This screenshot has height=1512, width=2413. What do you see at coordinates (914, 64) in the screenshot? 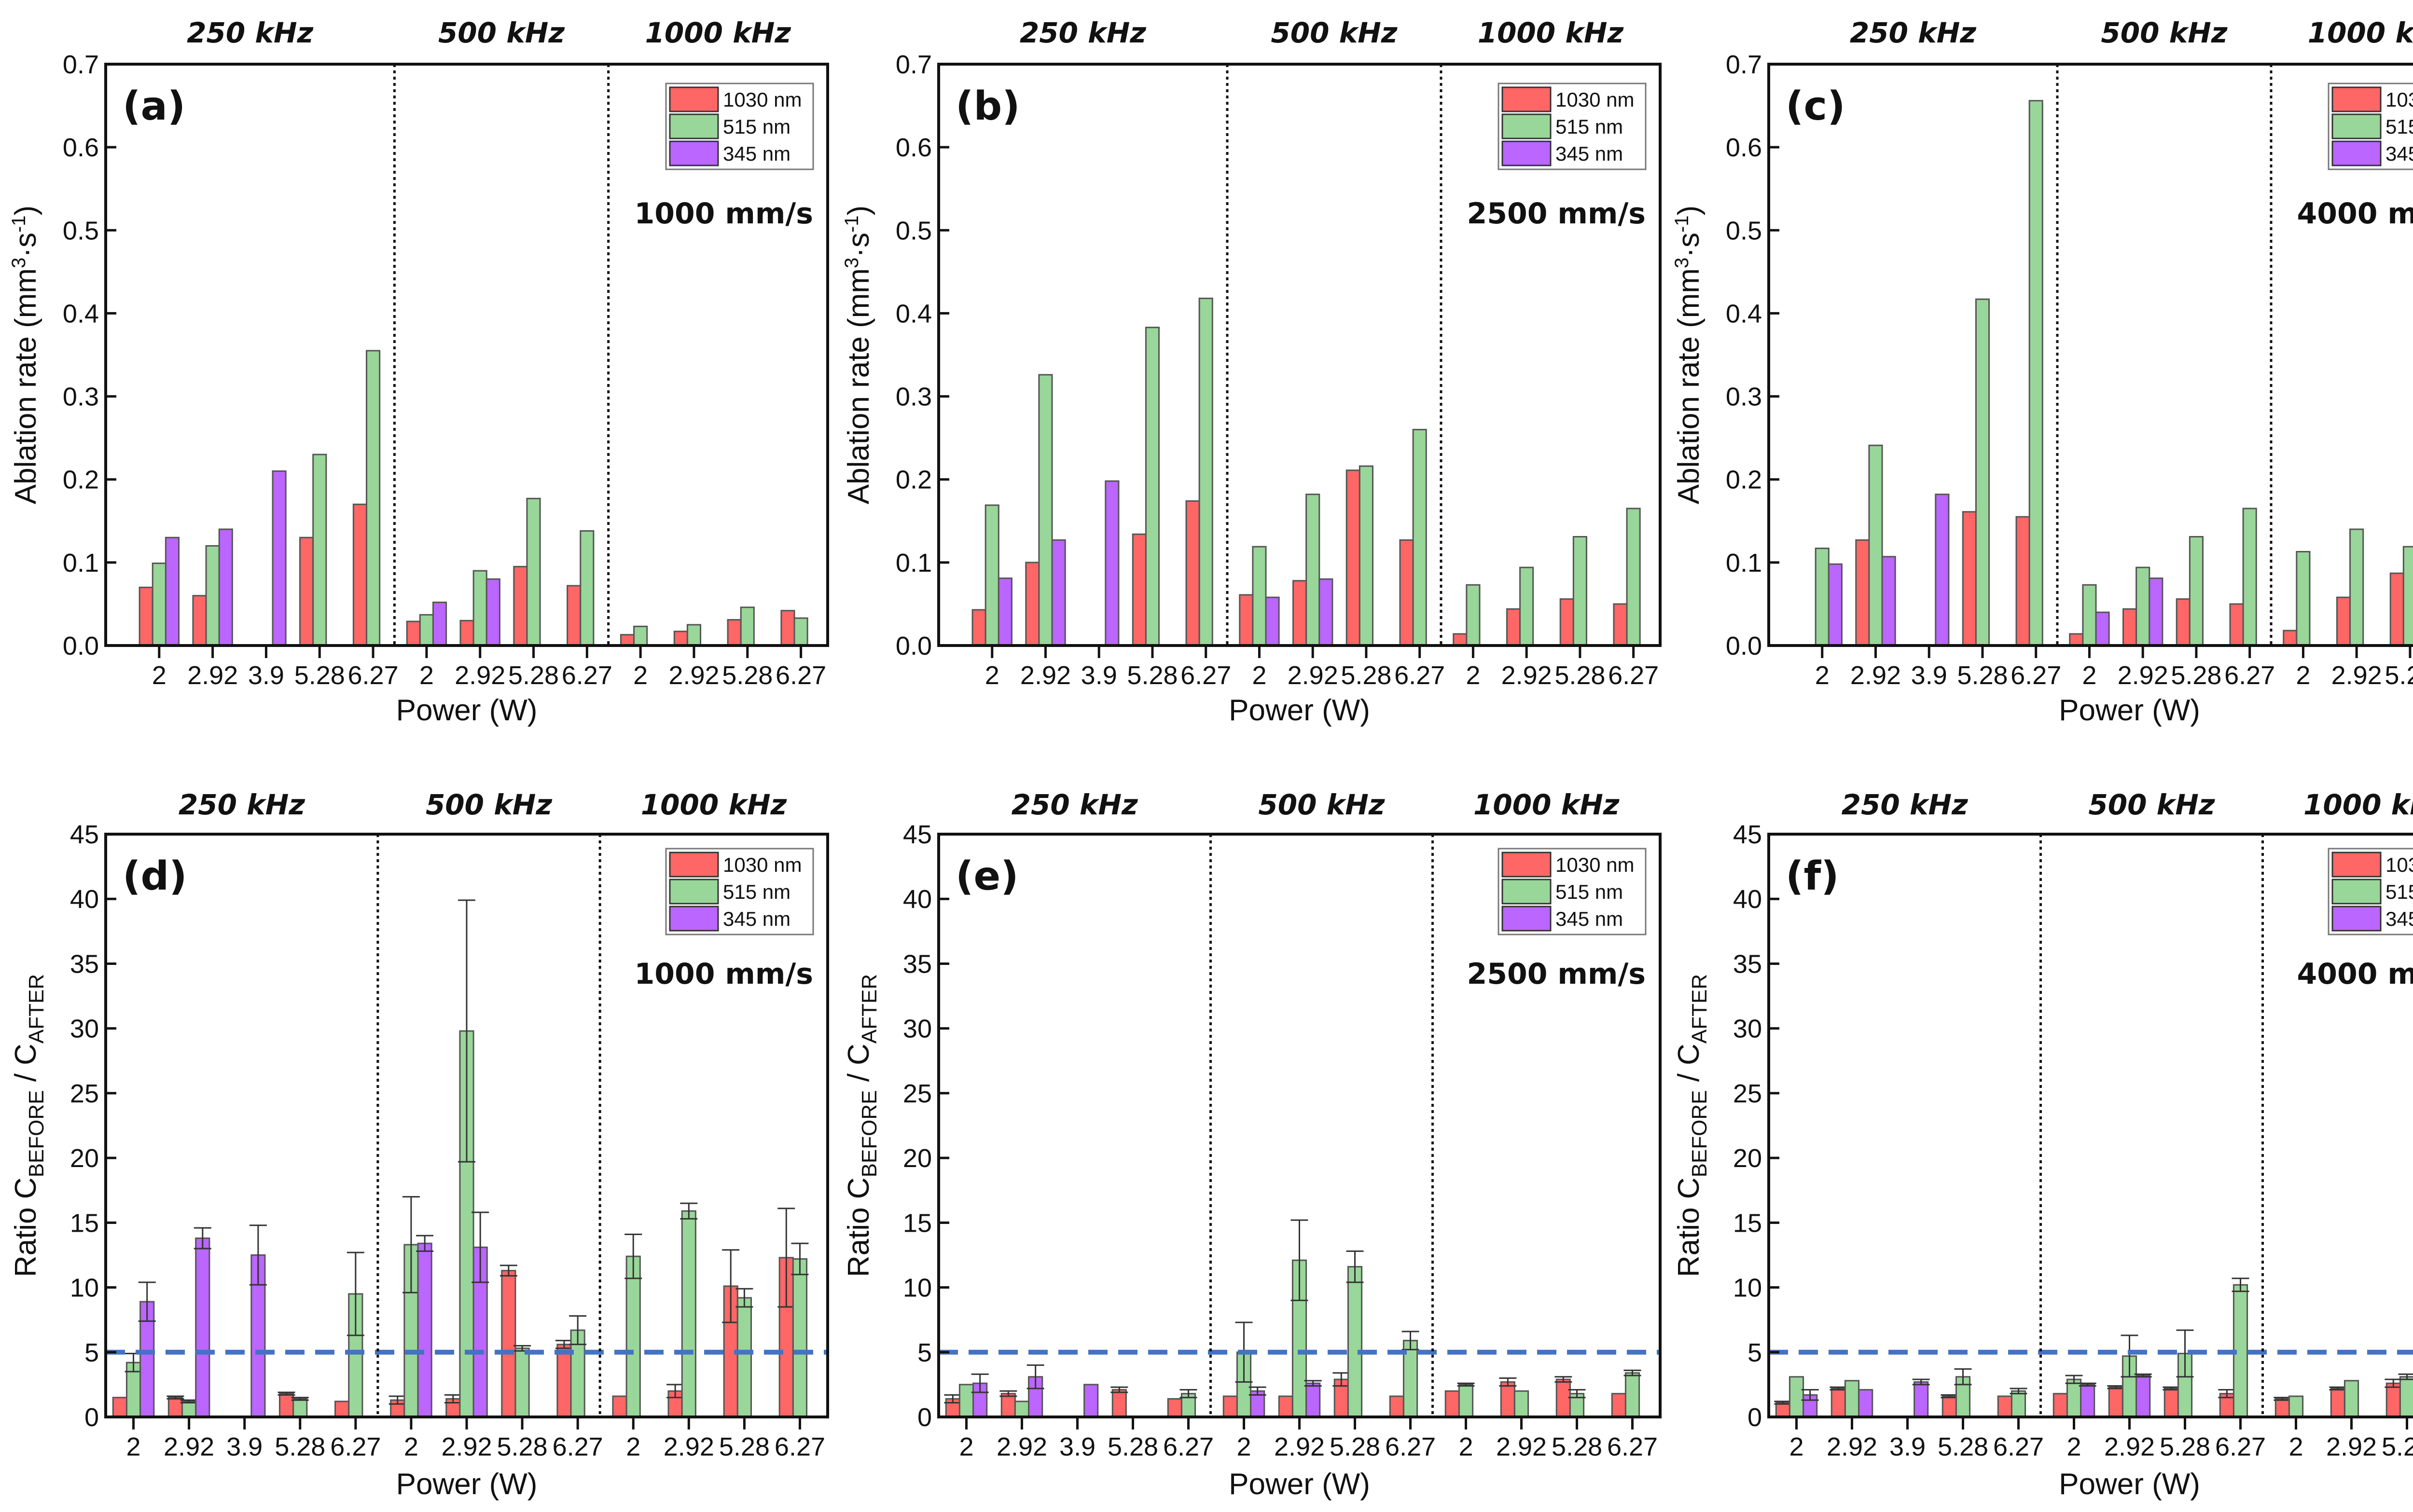
I see `y-tick-label: 0.7` at bounding box center [914, 64].